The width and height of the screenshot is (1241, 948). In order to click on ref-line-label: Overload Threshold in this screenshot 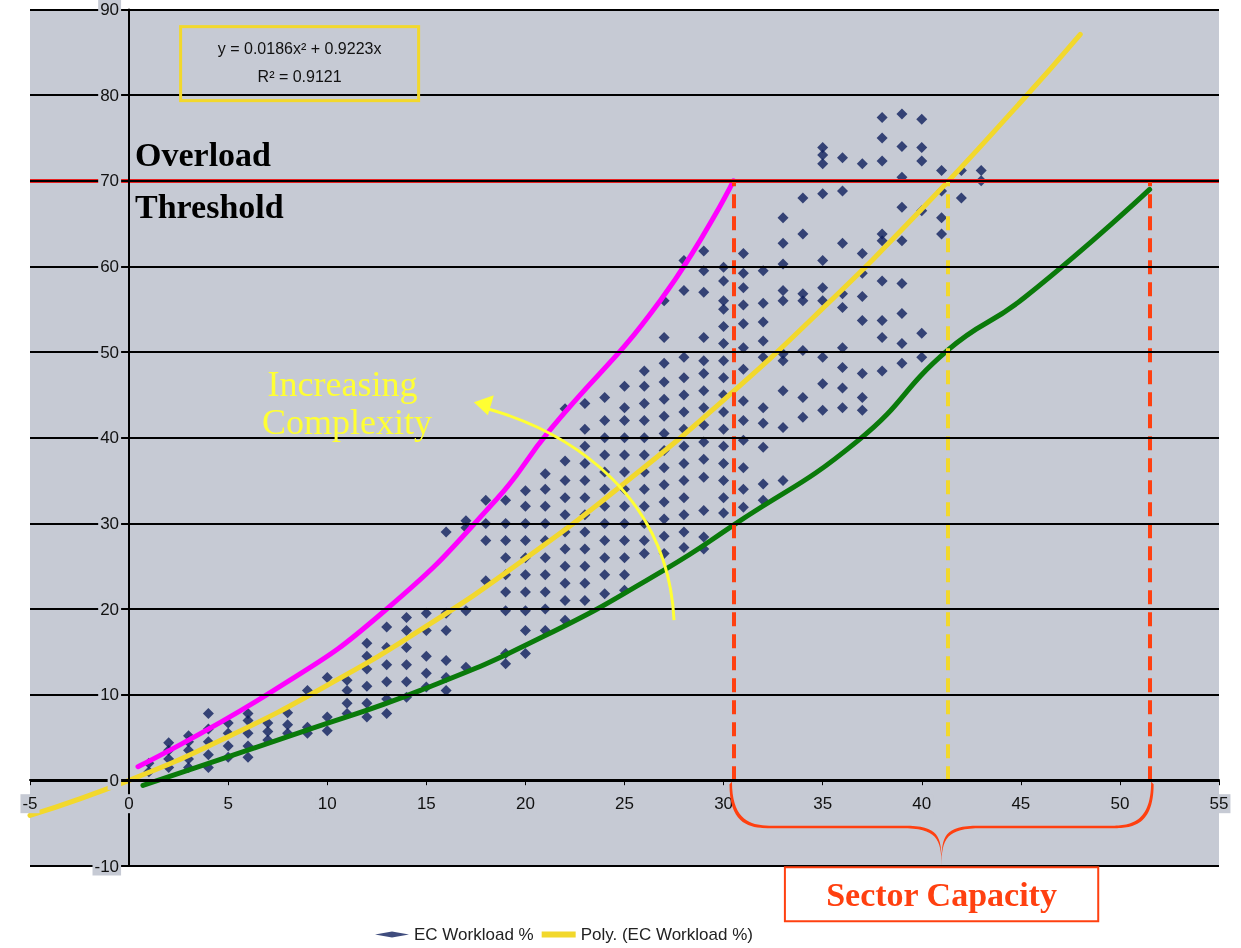, I will do `click(209, 181)`.